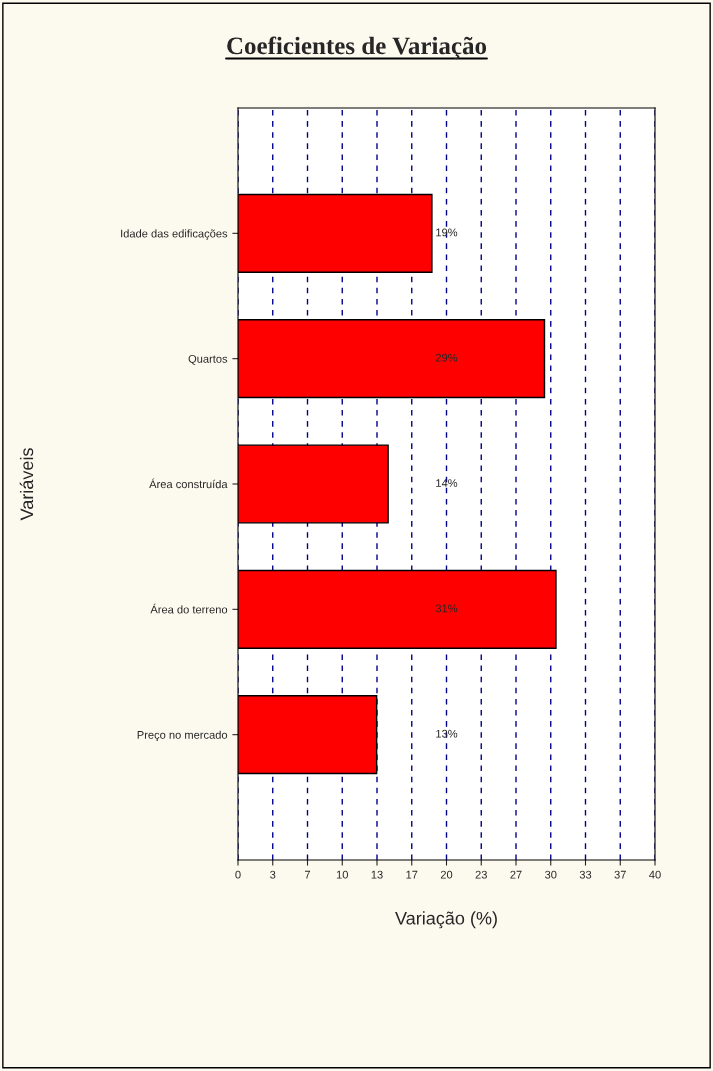 The width and height of the screenshot is (713, 1071). I want to click on y-tick-label: Área construída, so click(188, 483).